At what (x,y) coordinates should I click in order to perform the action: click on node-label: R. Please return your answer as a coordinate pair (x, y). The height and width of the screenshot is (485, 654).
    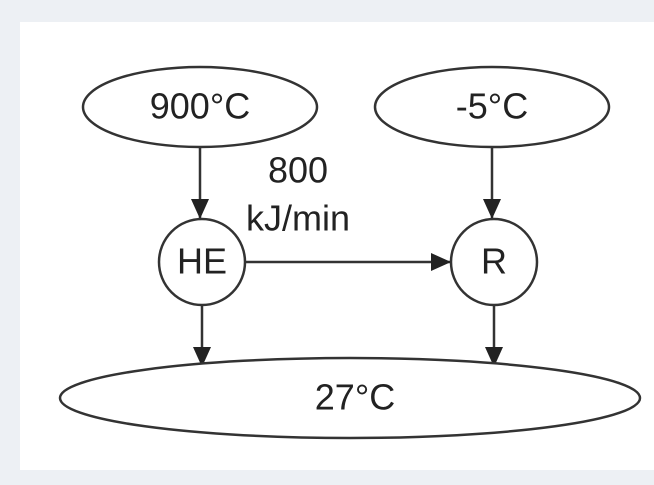
    Looking at the image, I should click on (494, 261).